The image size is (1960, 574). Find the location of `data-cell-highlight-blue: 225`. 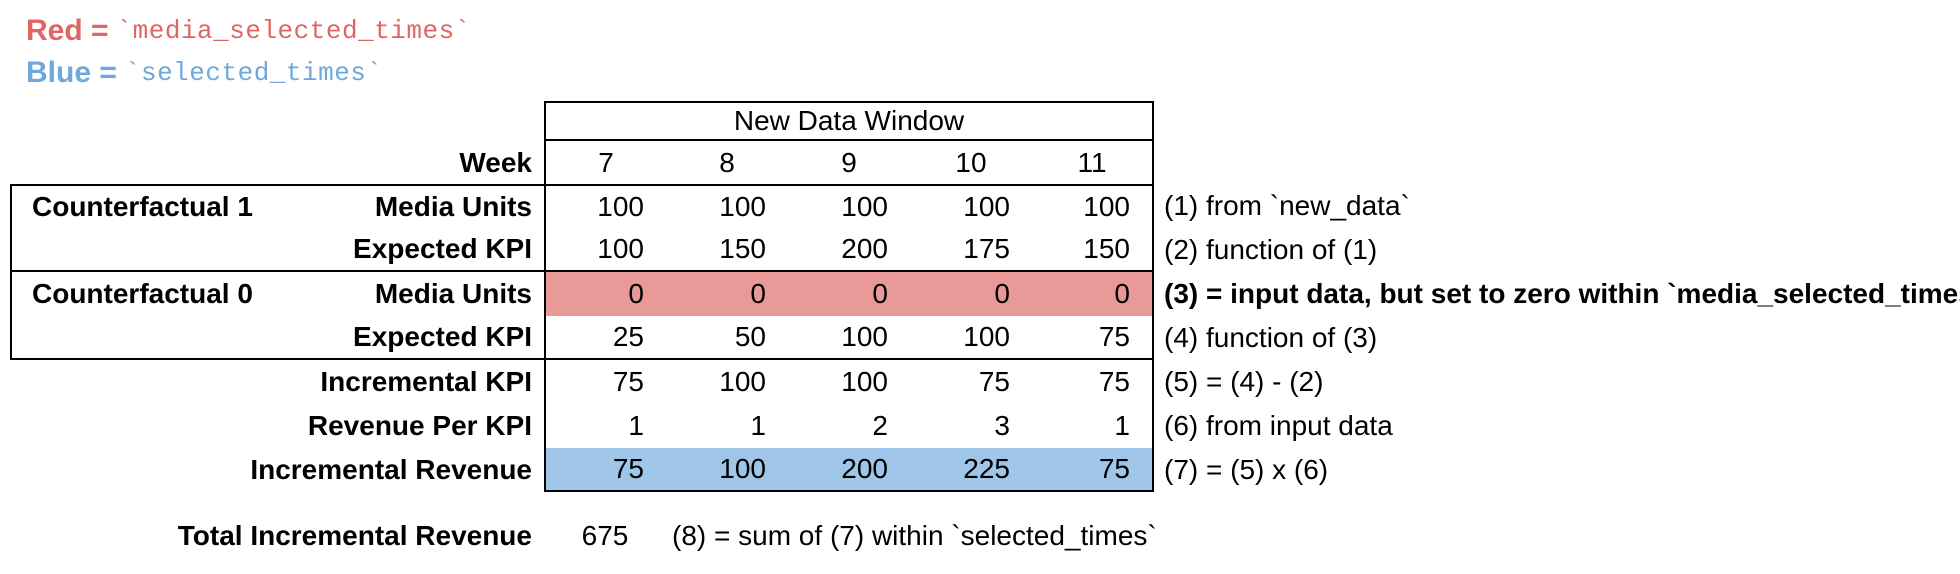

data-cell-highlight-blue: 225 is located at coordinates (971, 470).